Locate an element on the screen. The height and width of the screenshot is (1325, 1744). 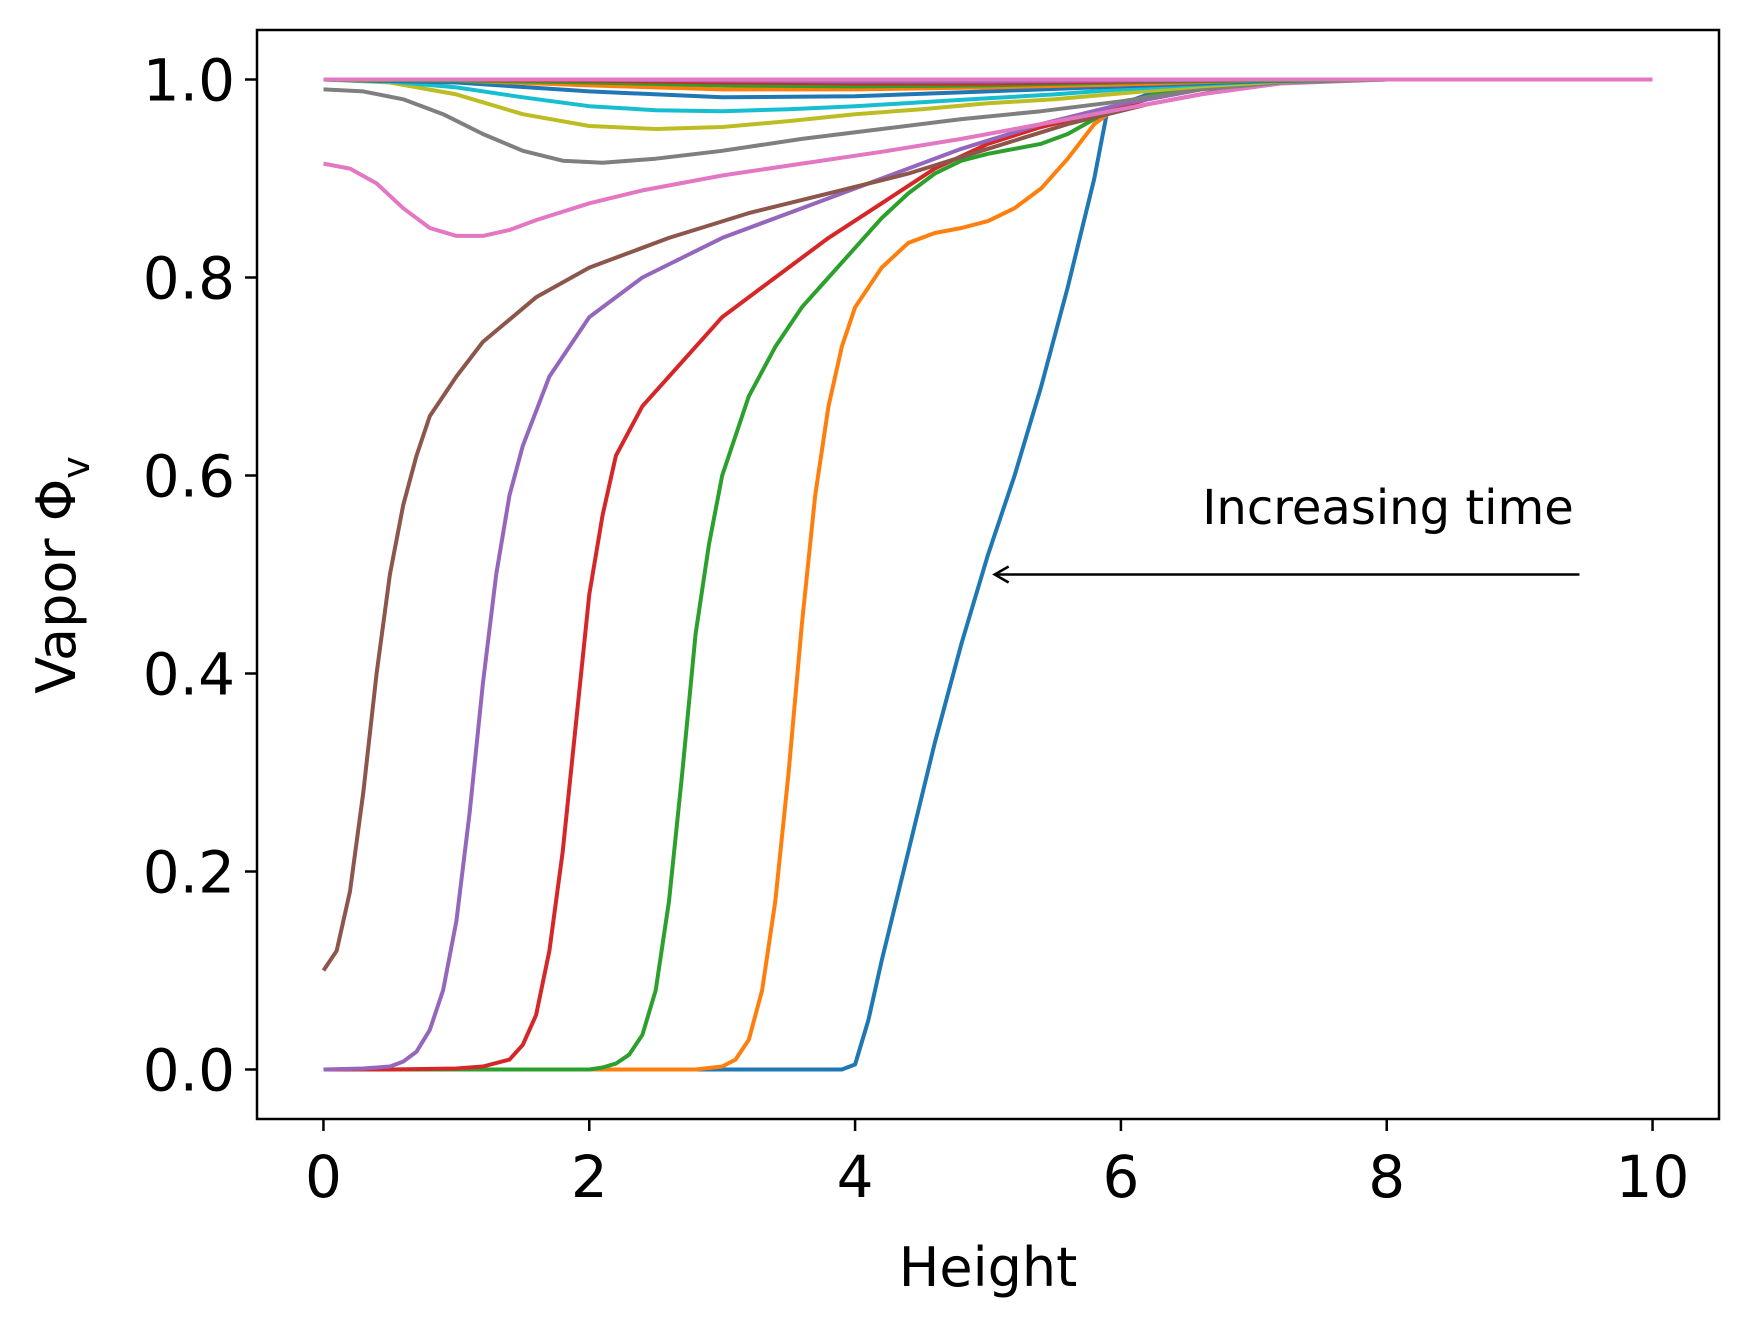
x-tick-label: 6 is located at coordinates (1120, 1177).